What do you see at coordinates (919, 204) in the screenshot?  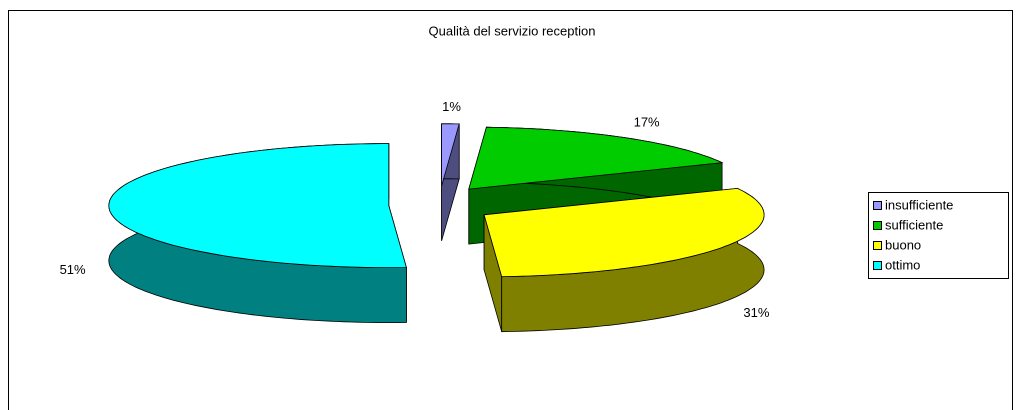 I see `legend-label: insufficiente` at bounding box center [919, 204].